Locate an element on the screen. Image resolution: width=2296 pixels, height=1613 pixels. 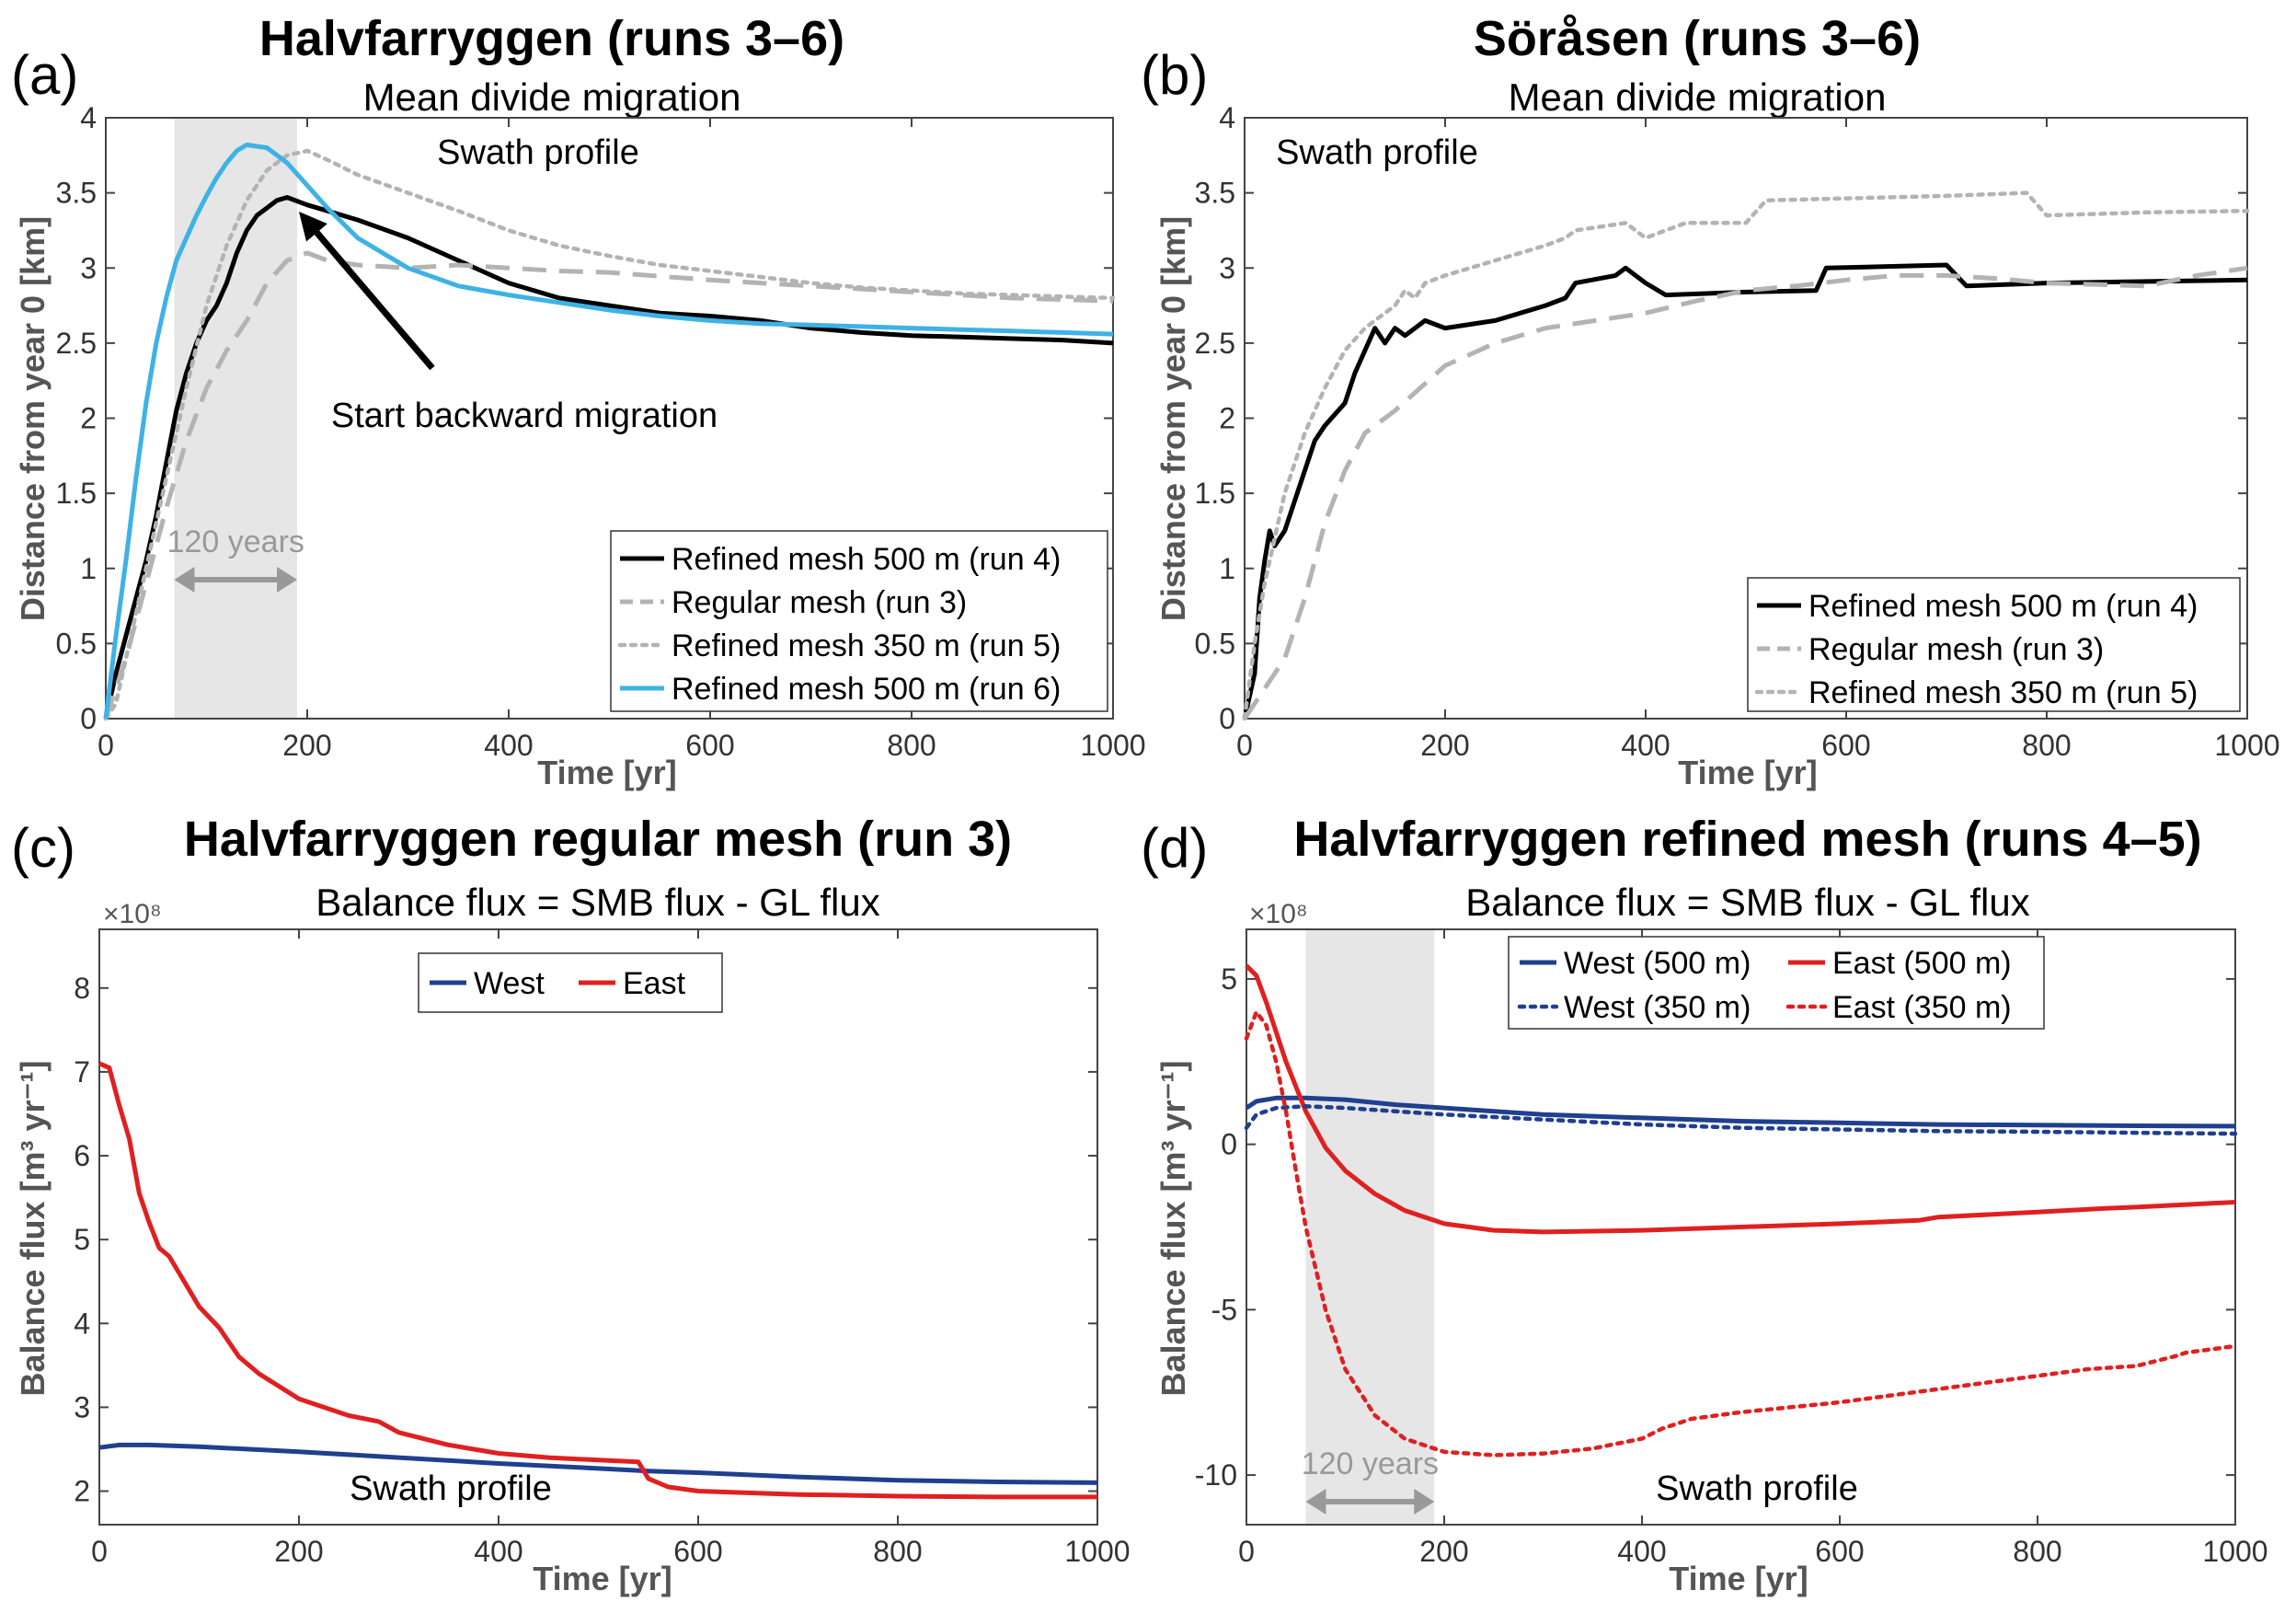
legend-entry: West (500 m) is located at coordinates (1657, 963).